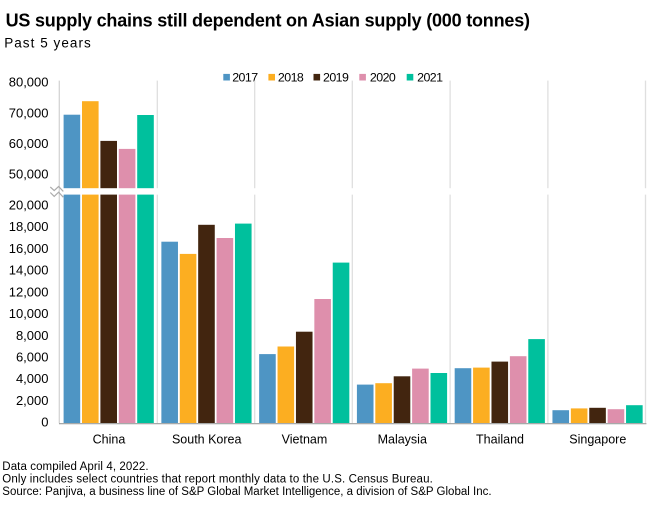 The height and width of the screenshot is (508, 660). What do you see at coordinates (597, 440) in the screenshot?
I see `svg-text: Singapore` at bounding box center [597, 440].